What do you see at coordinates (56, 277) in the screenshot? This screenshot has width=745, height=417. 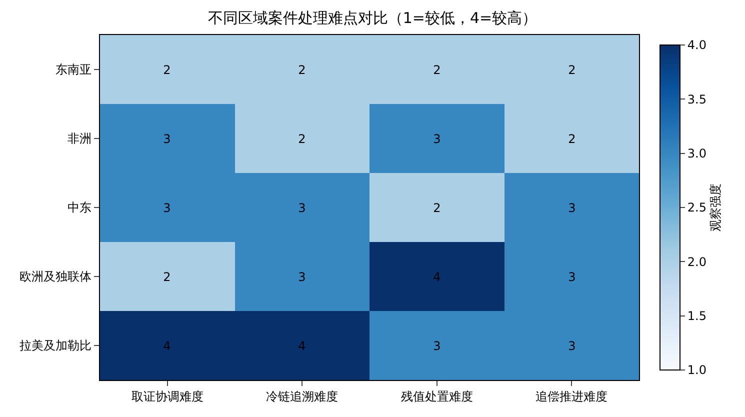 I see `y-tick-label: 欧洲及独联体` at bounding box center [56, 277].